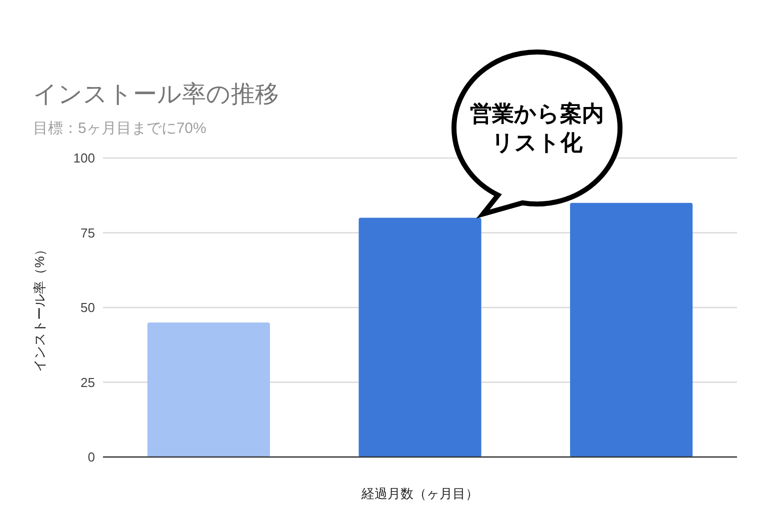  Describe the element at coordinates (537, 113) in the screenshot. I see `text: 営業から案内` at that location.